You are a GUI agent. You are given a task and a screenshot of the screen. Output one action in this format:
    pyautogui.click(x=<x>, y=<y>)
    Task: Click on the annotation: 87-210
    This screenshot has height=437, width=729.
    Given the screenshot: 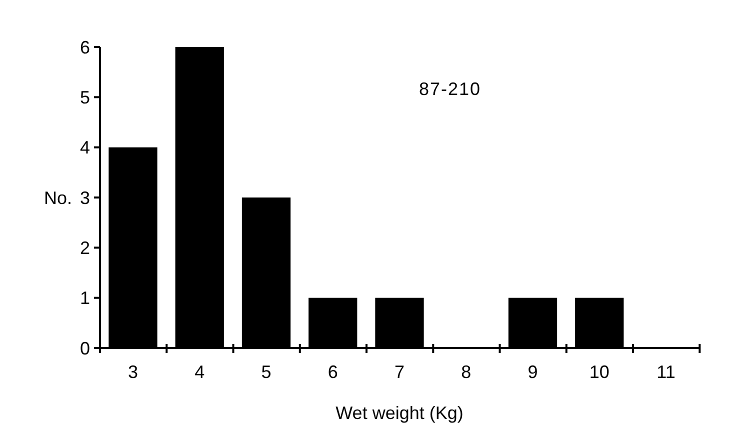 What is the action you would take?
    pyautogui.click(x=450, y=89)
    